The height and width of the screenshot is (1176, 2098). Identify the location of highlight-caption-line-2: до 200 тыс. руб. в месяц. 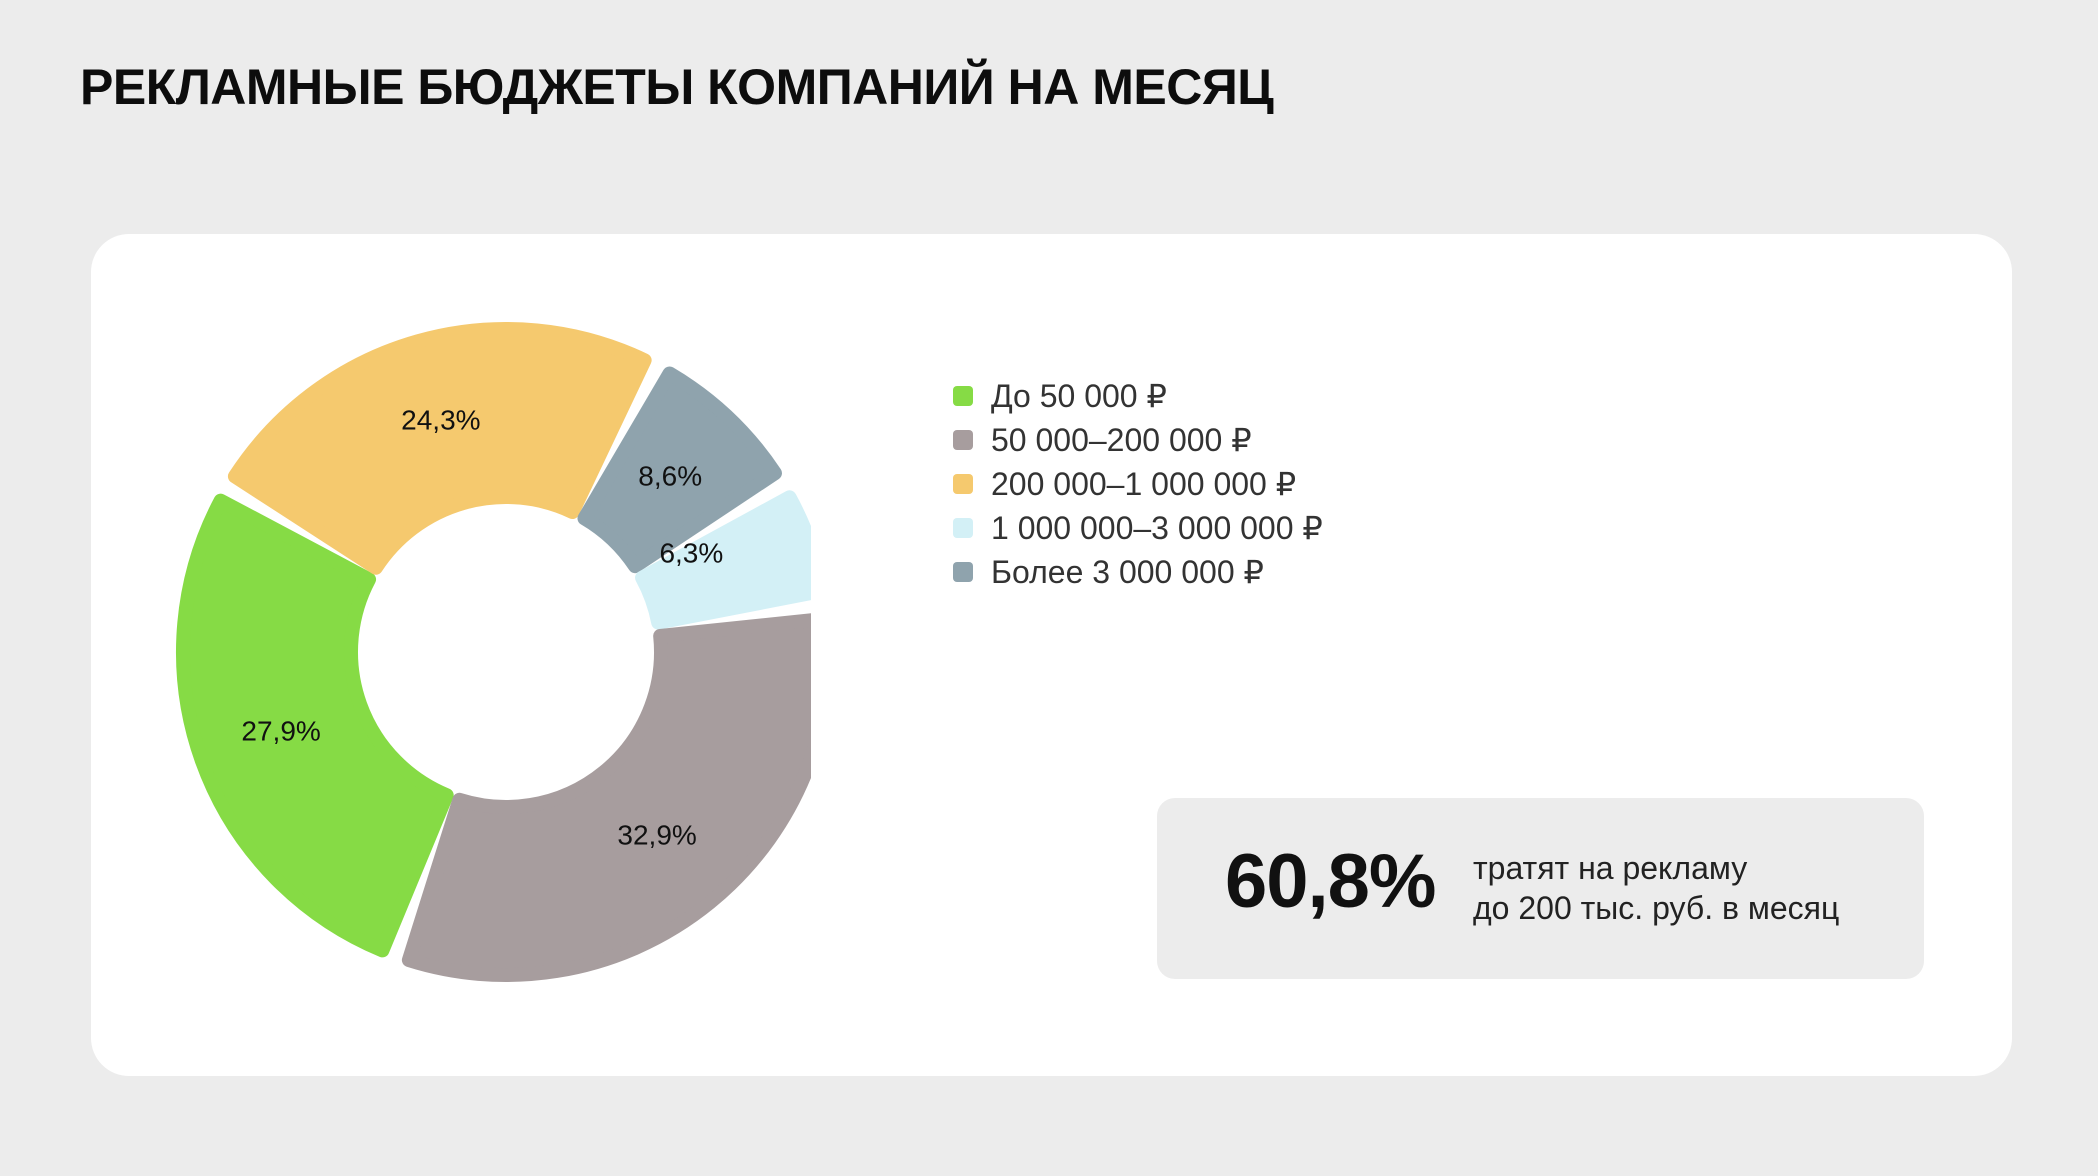
(1656, 908).